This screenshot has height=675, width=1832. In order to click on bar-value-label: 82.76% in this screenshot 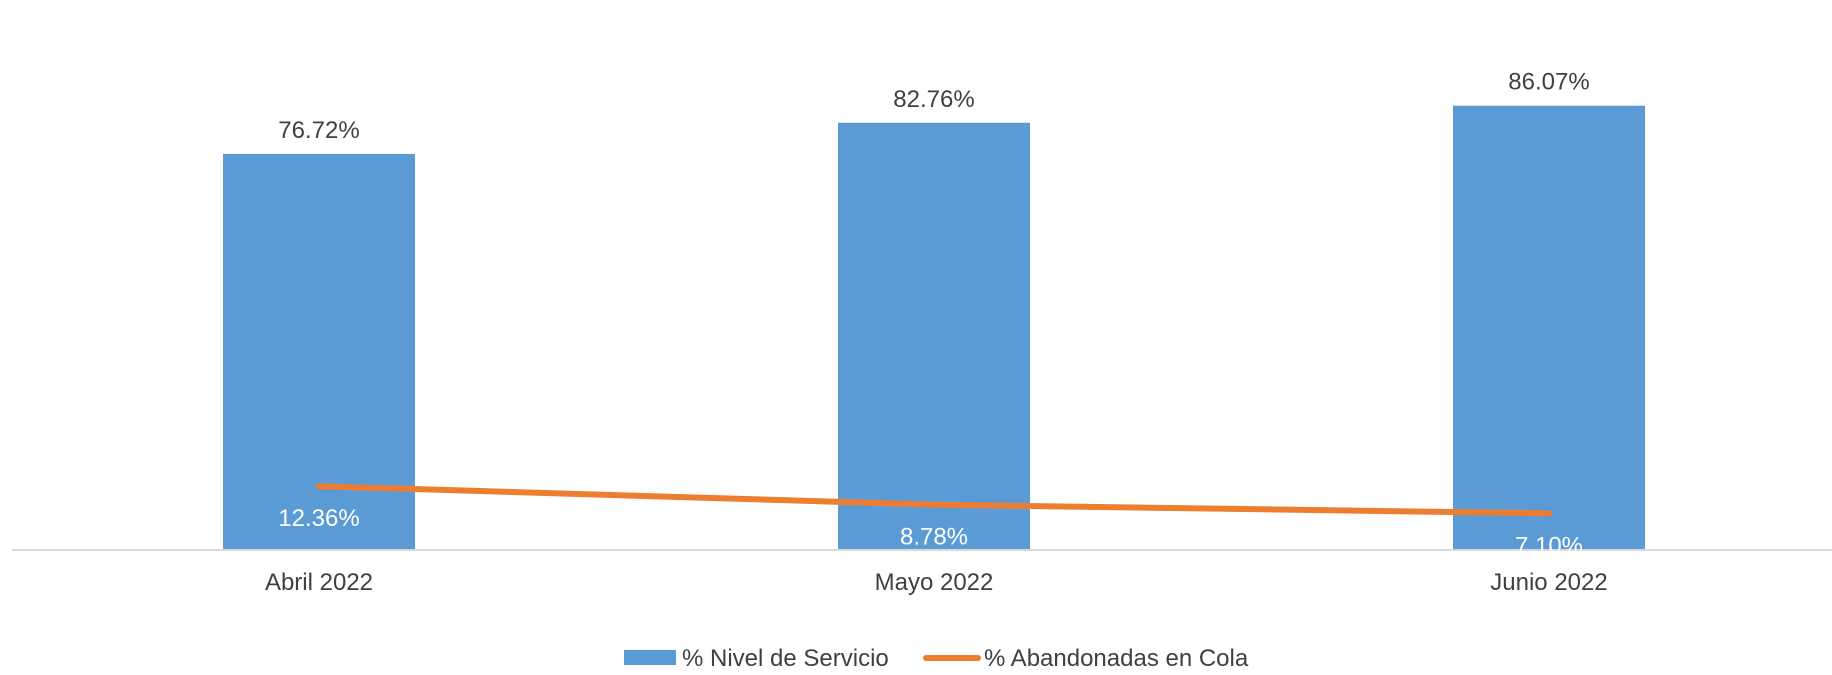, I will do `click(933, 99)`.